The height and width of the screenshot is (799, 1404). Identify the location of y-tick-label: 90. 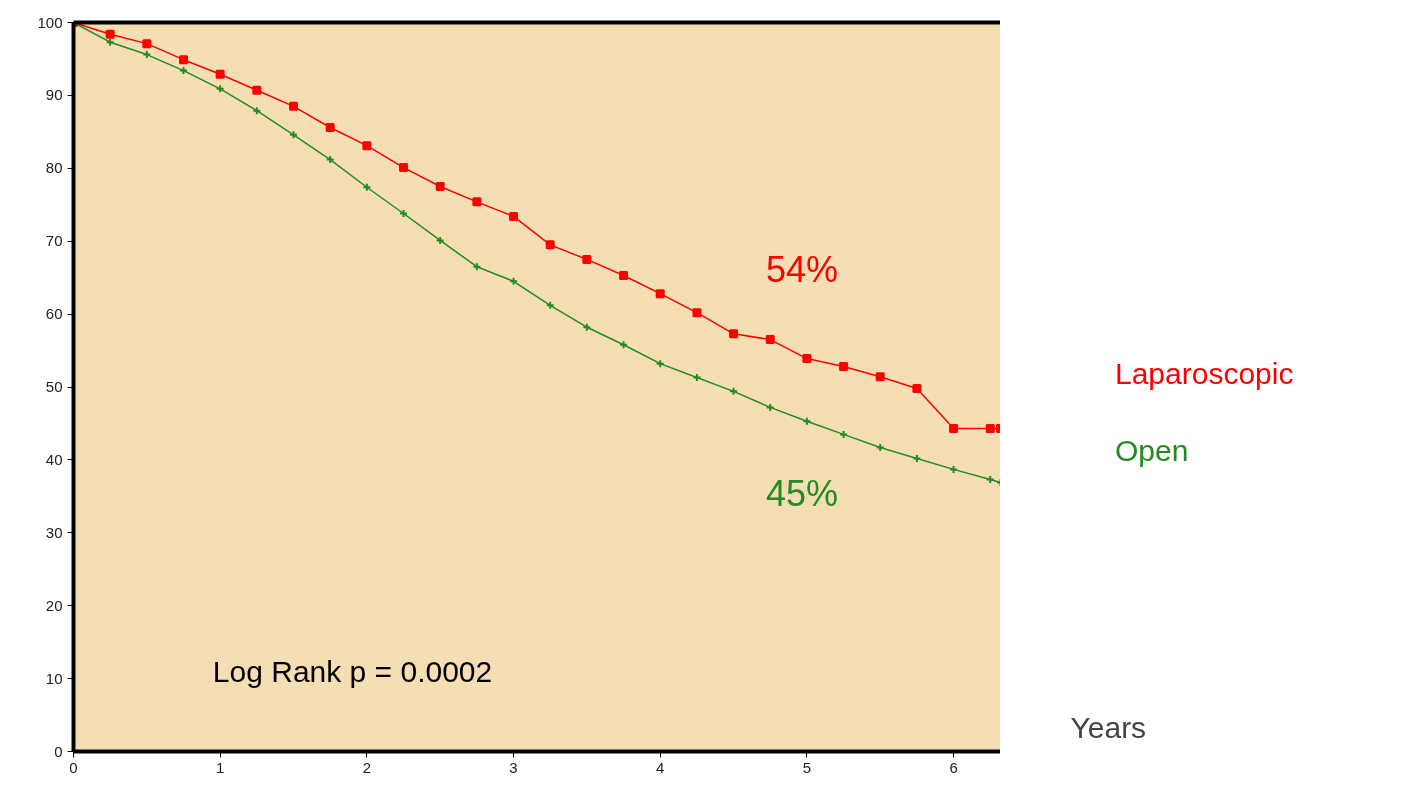
(54, 95).